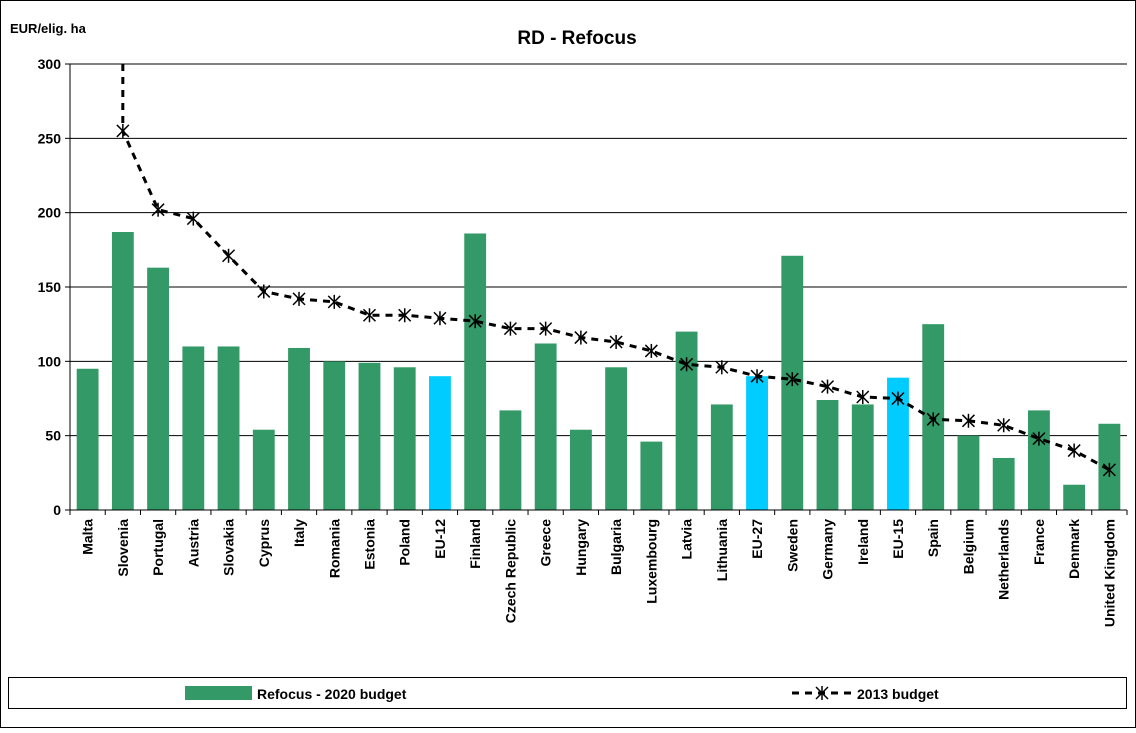 The width and height of the screenshot is (1136, 733). What do you see at coordinates (1039, 542) in the screenshot?
I see `x-tick-label: France` at bounding box center [1039, 542].